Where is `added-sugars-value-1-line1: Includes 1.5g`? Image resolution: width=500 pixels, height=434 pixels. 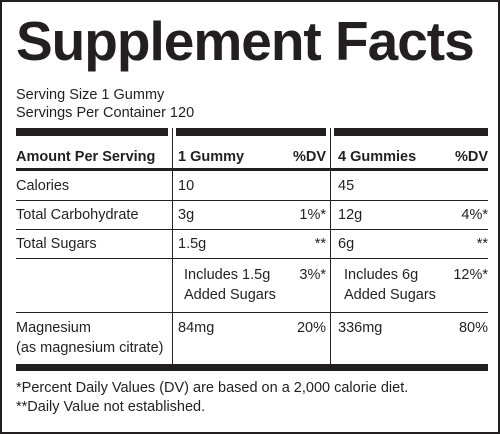
added-sugars-value-1-line1: Includes 1.5g is located at coordinates (227, 275).